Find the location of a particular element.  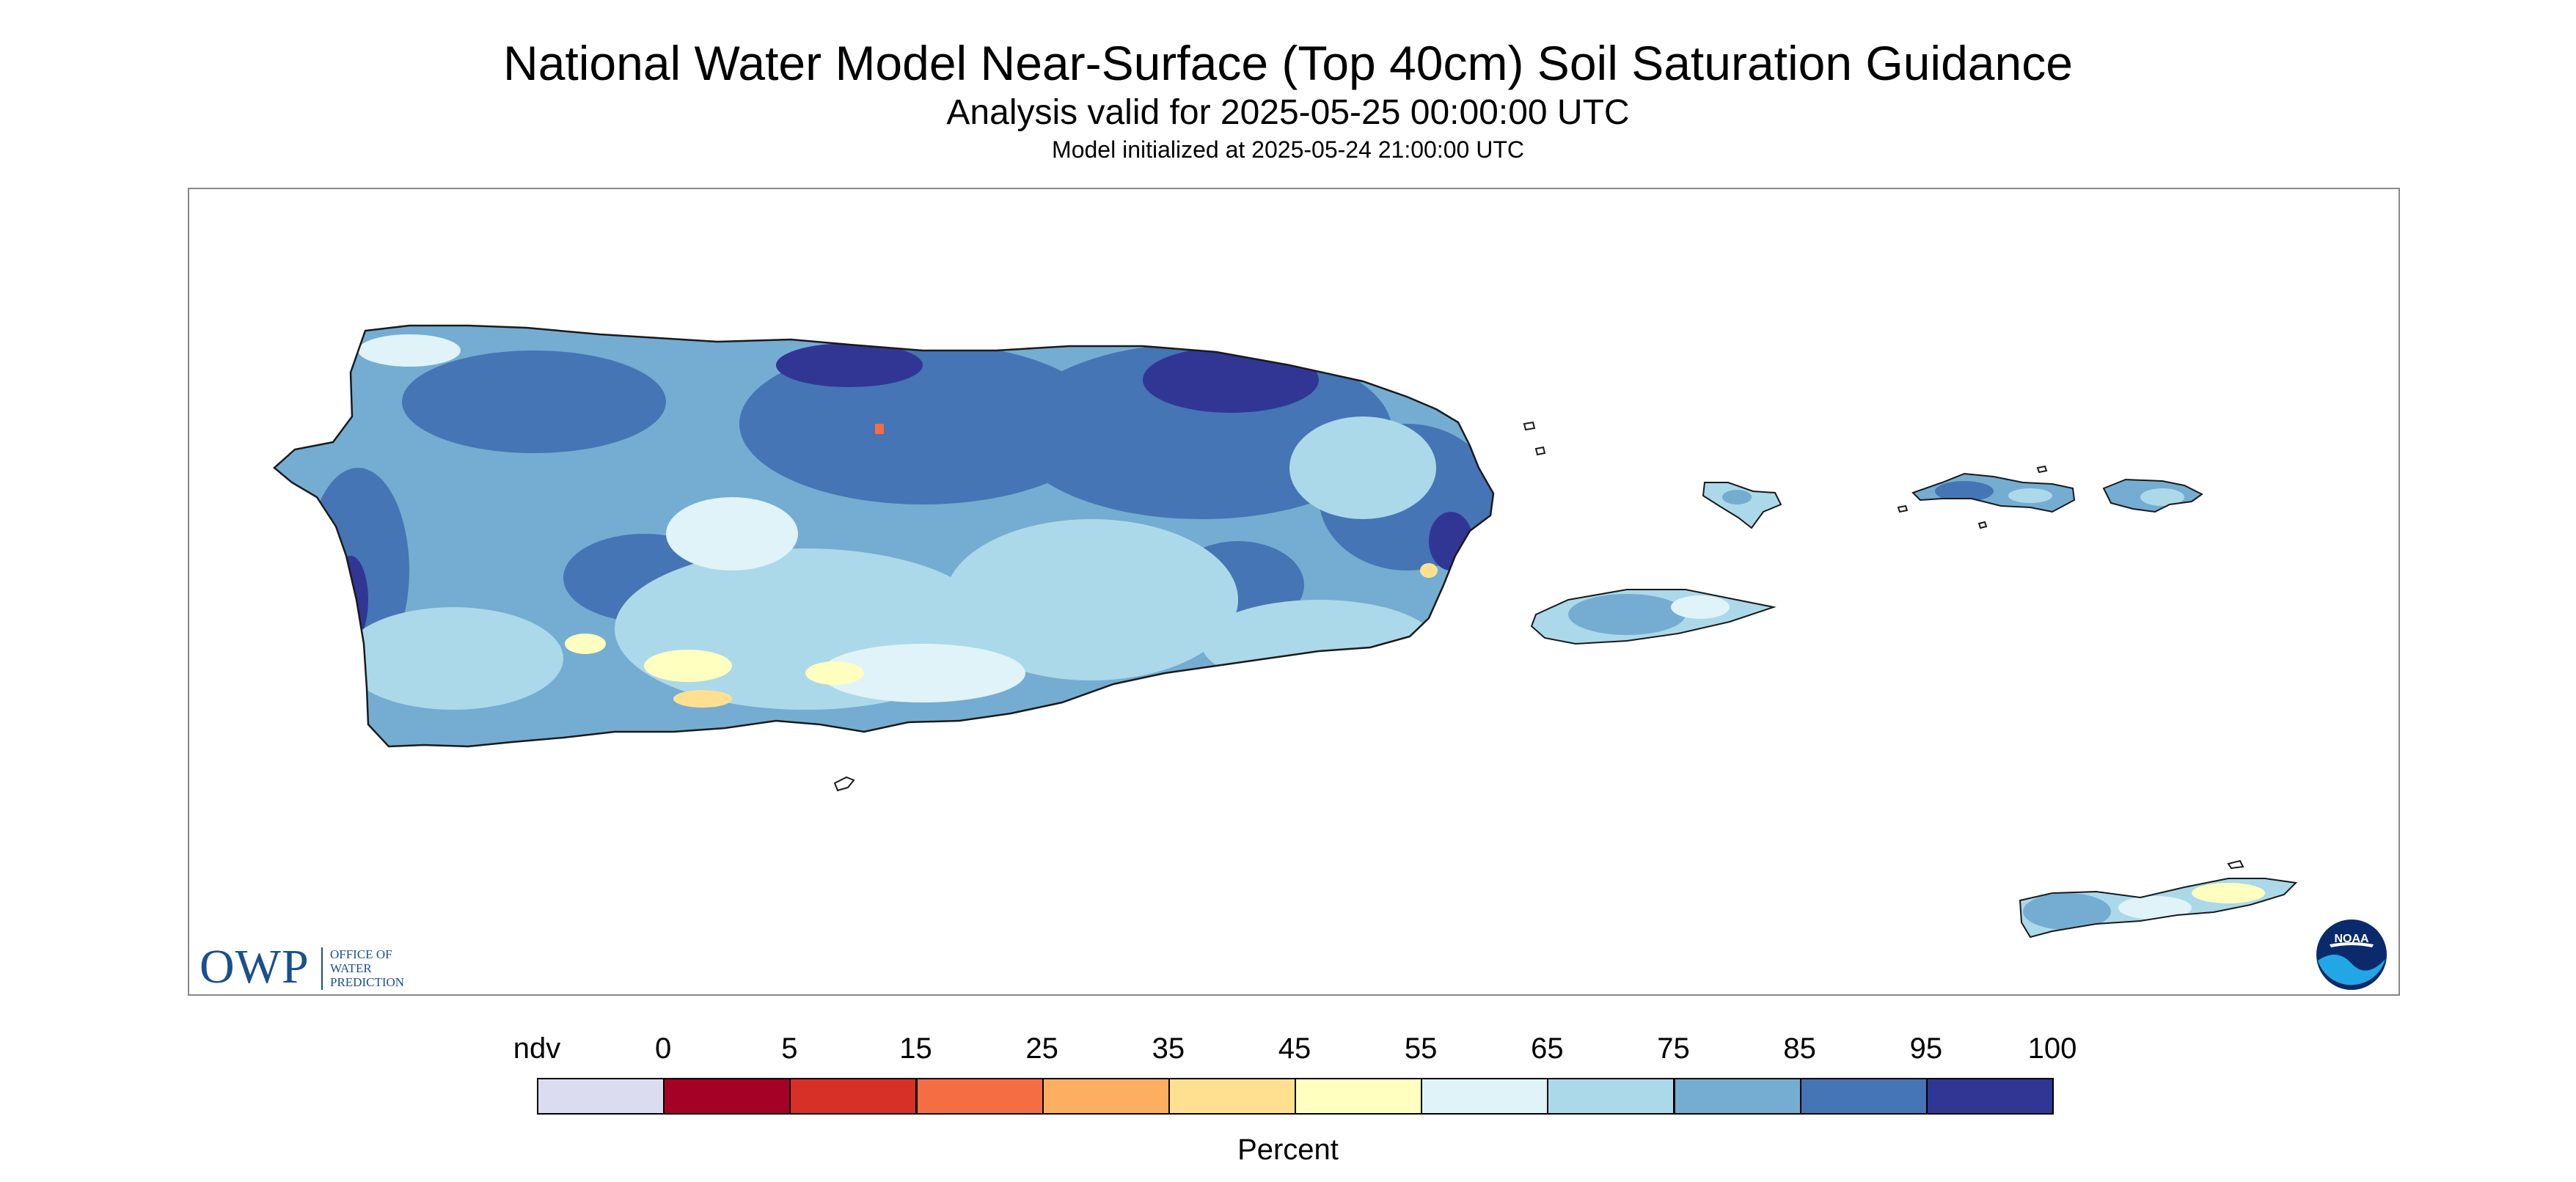

st-thomas-island is located at coordinates (1993, 492).